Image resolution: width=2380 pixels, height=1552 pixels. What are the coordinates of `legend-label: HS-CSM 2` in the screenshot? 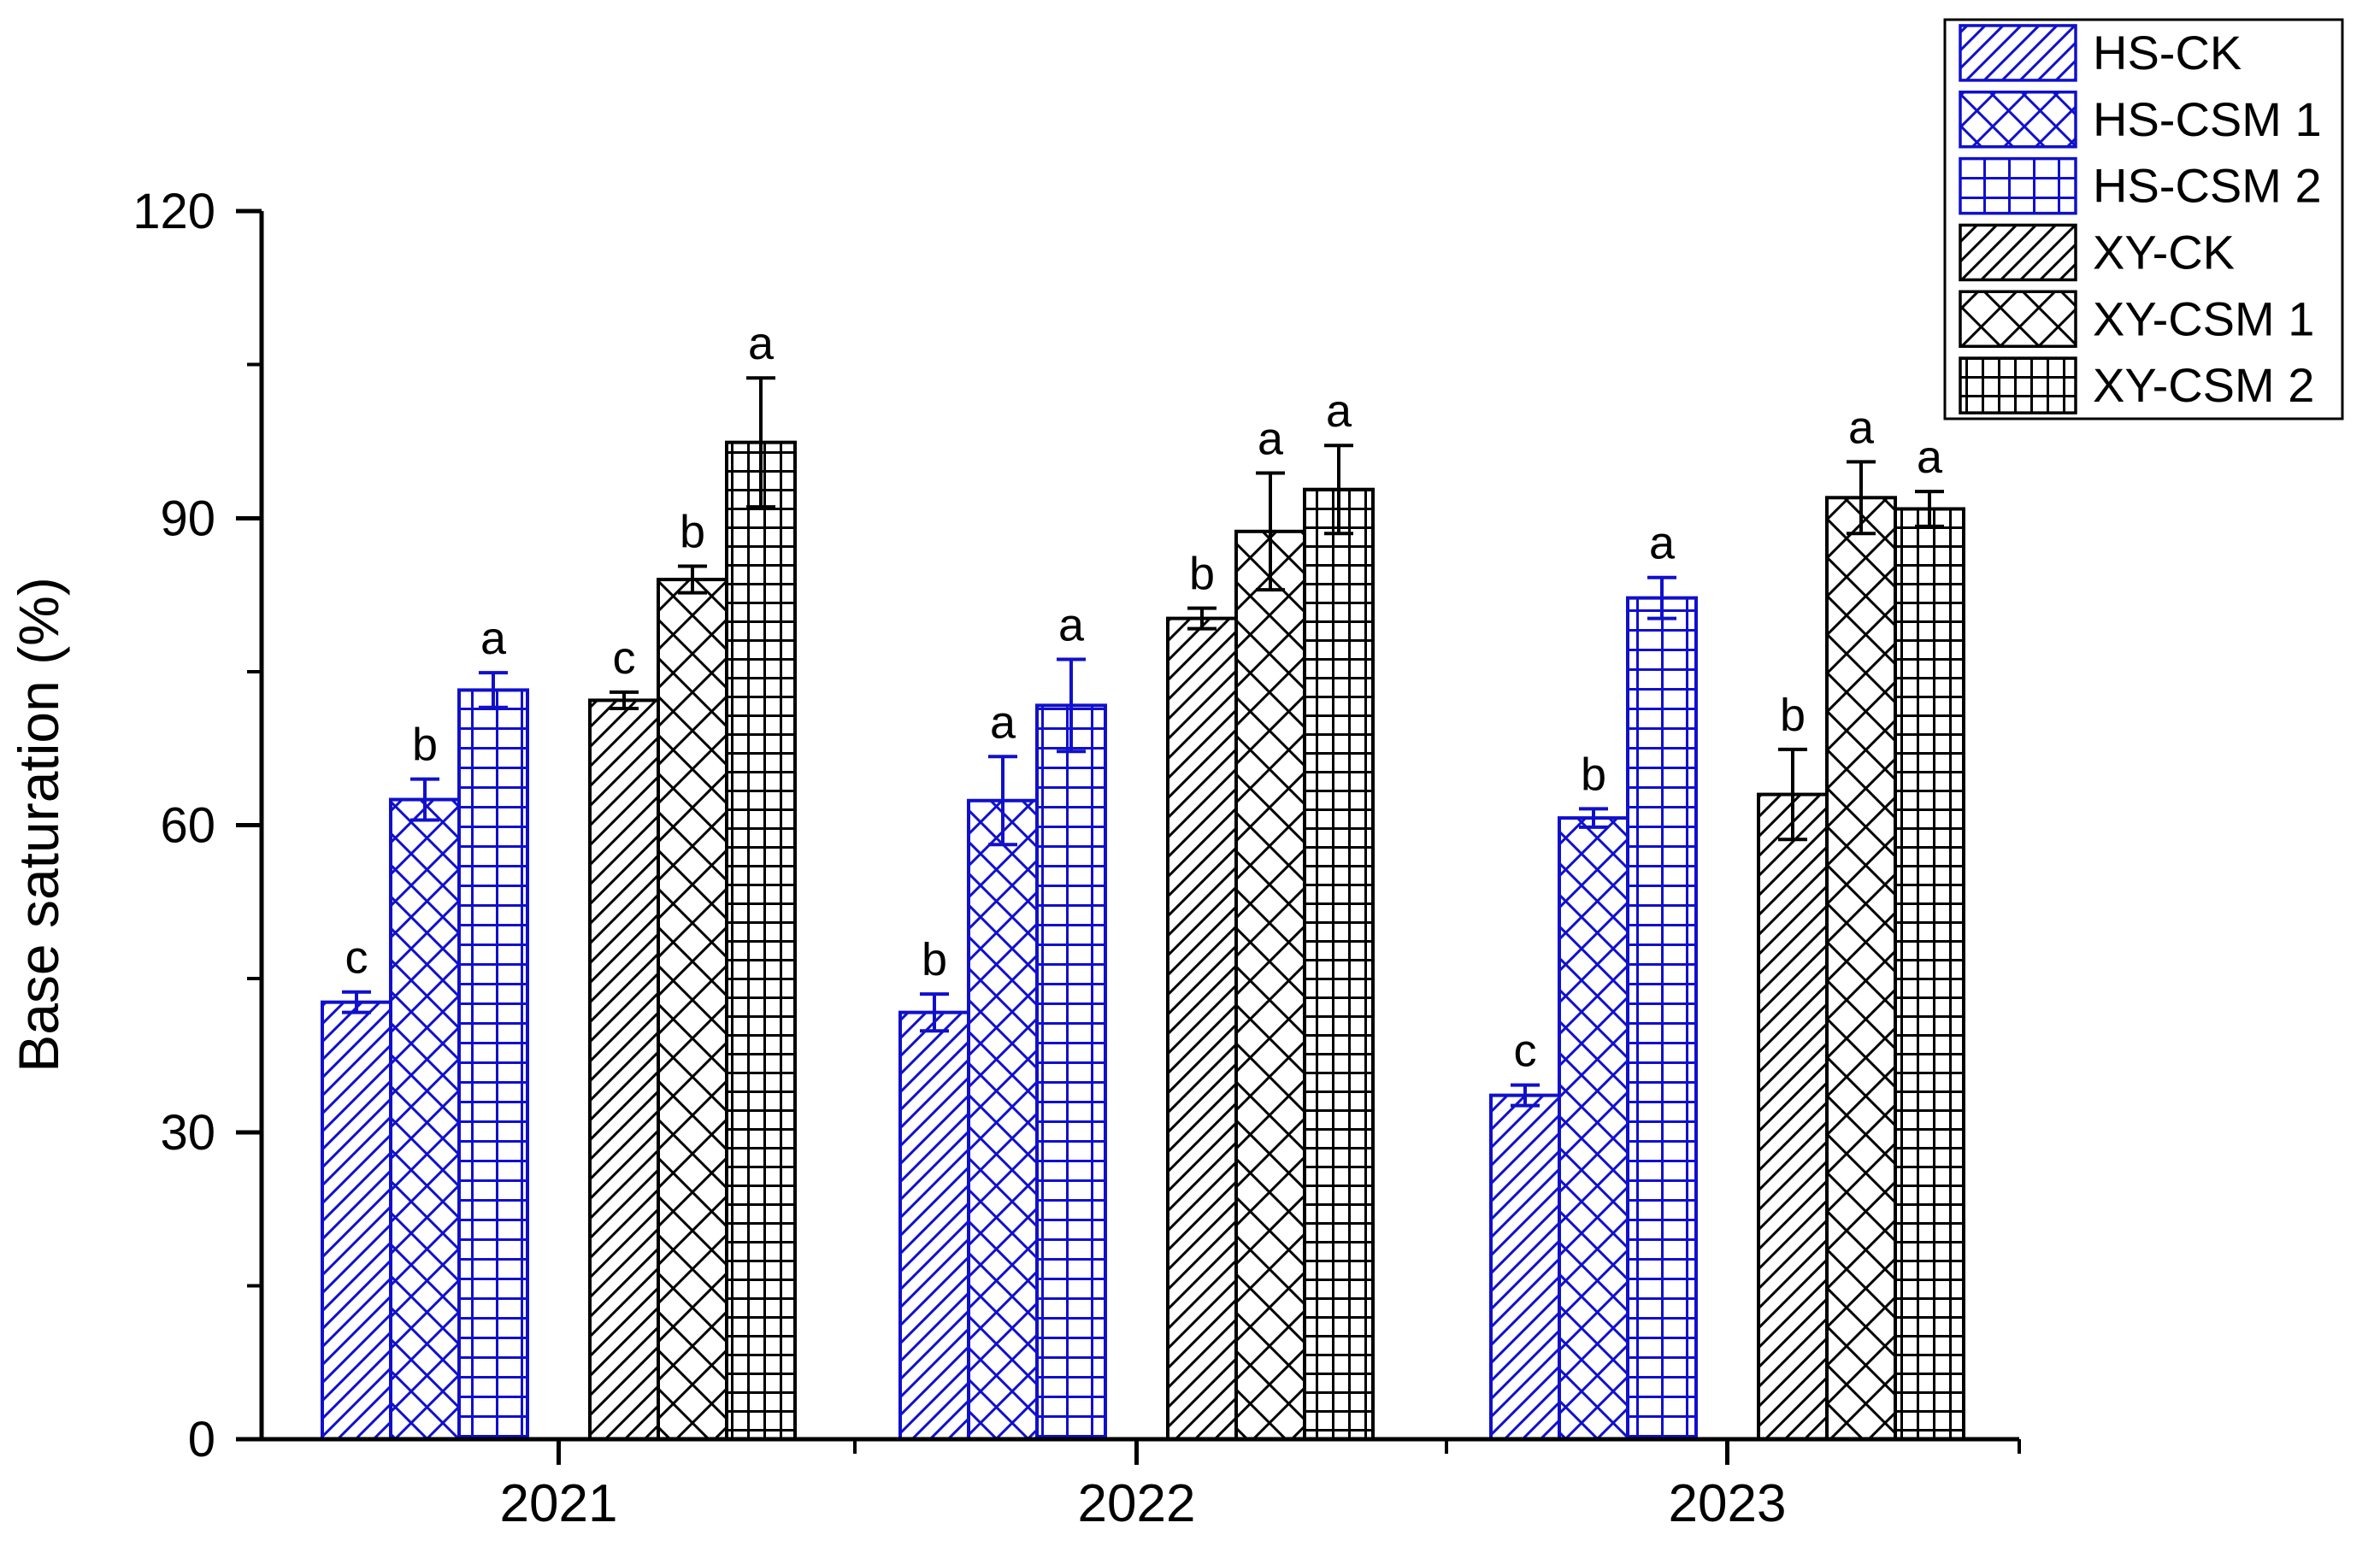 It's located at (2208, 186).